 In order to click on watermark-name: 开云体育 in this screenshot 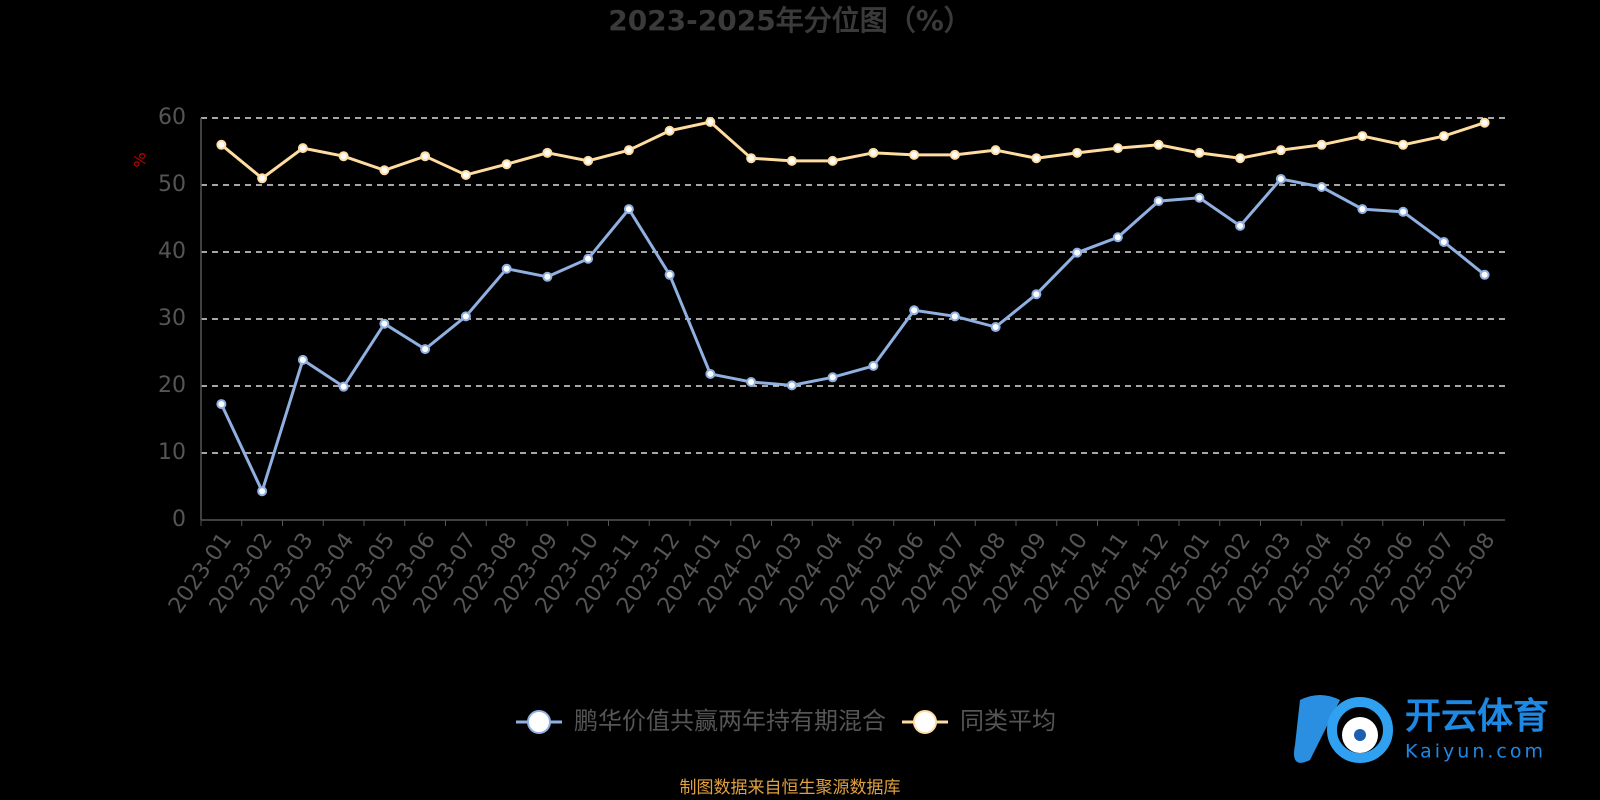, I will do `click(1477, 716)`.